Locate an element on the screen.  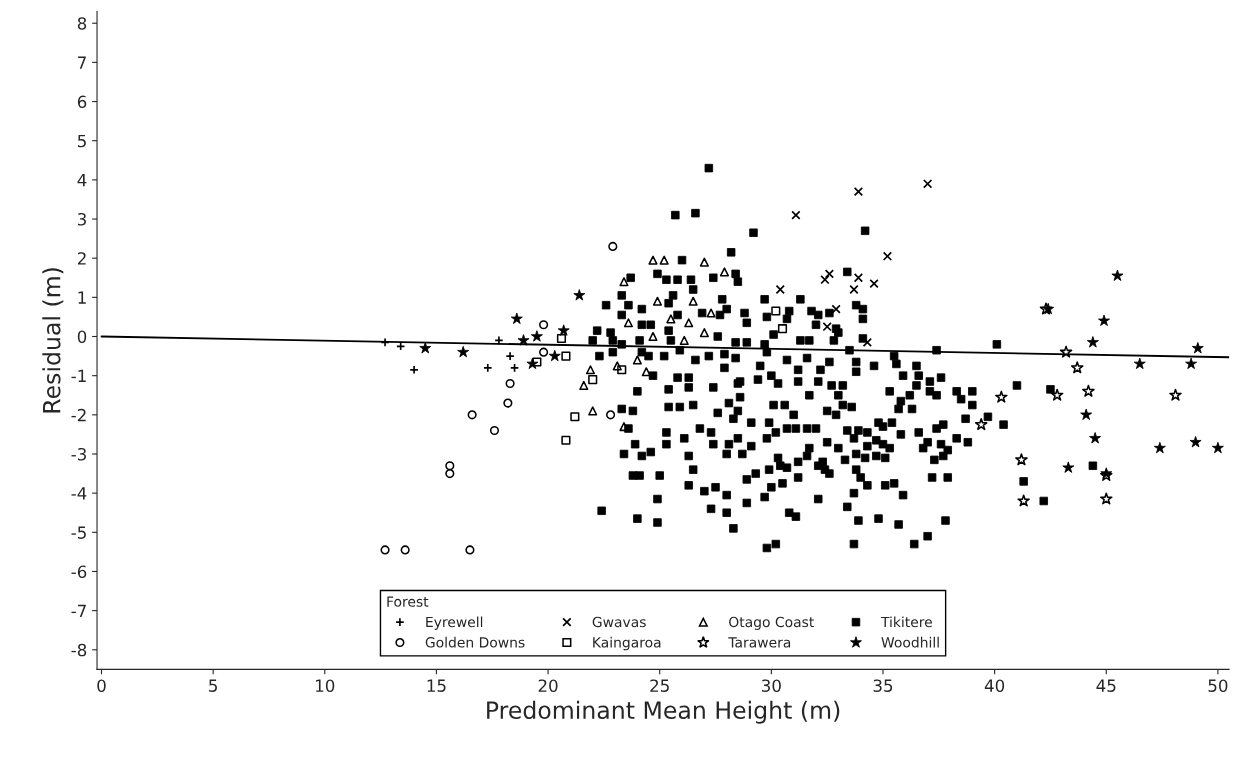
y-tick-label: 7 is located at coordinates (82, 62).